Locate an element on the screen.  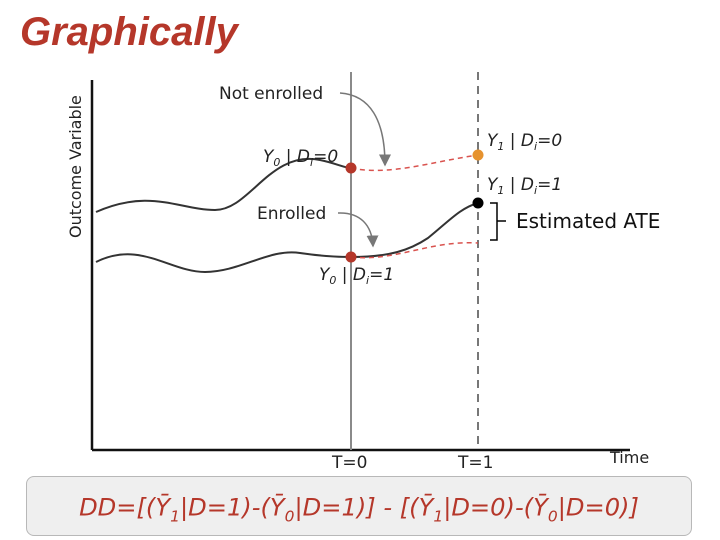
not-enrolled-label: Not enrolled is located at coordinates (271, 94).